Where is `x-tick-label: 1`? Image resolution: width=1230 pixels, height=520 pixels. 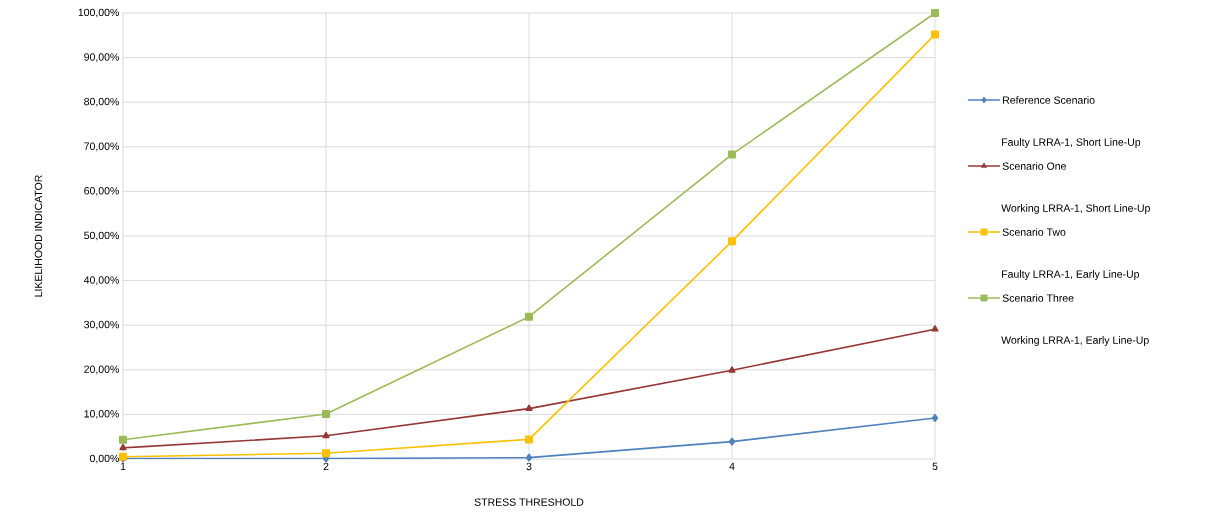 x-tick-label: 1 is located at coordinates (123, 466).